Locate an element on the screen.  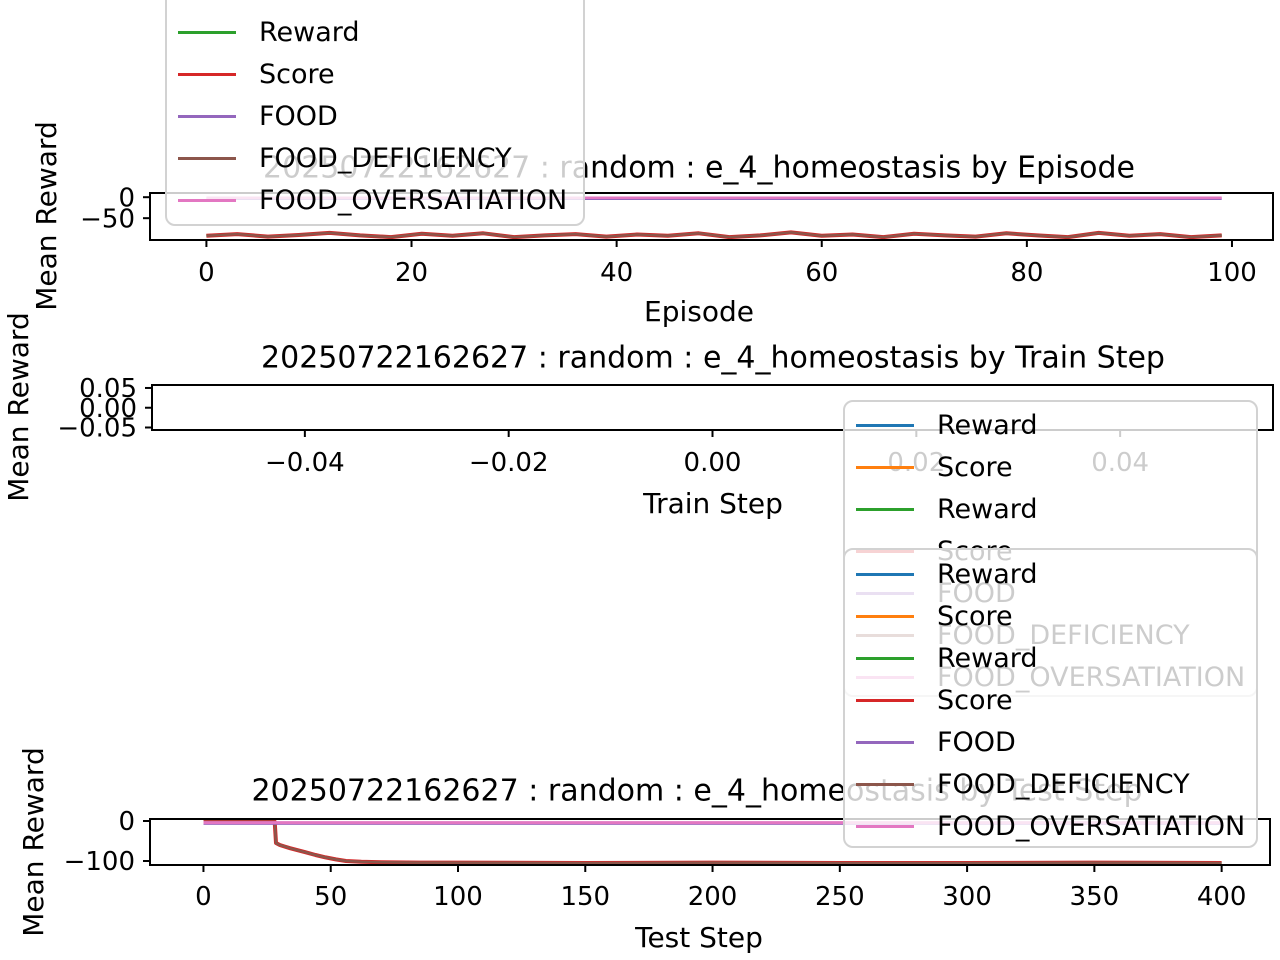
plot-episode-spines is located at coordinates (711, 216).